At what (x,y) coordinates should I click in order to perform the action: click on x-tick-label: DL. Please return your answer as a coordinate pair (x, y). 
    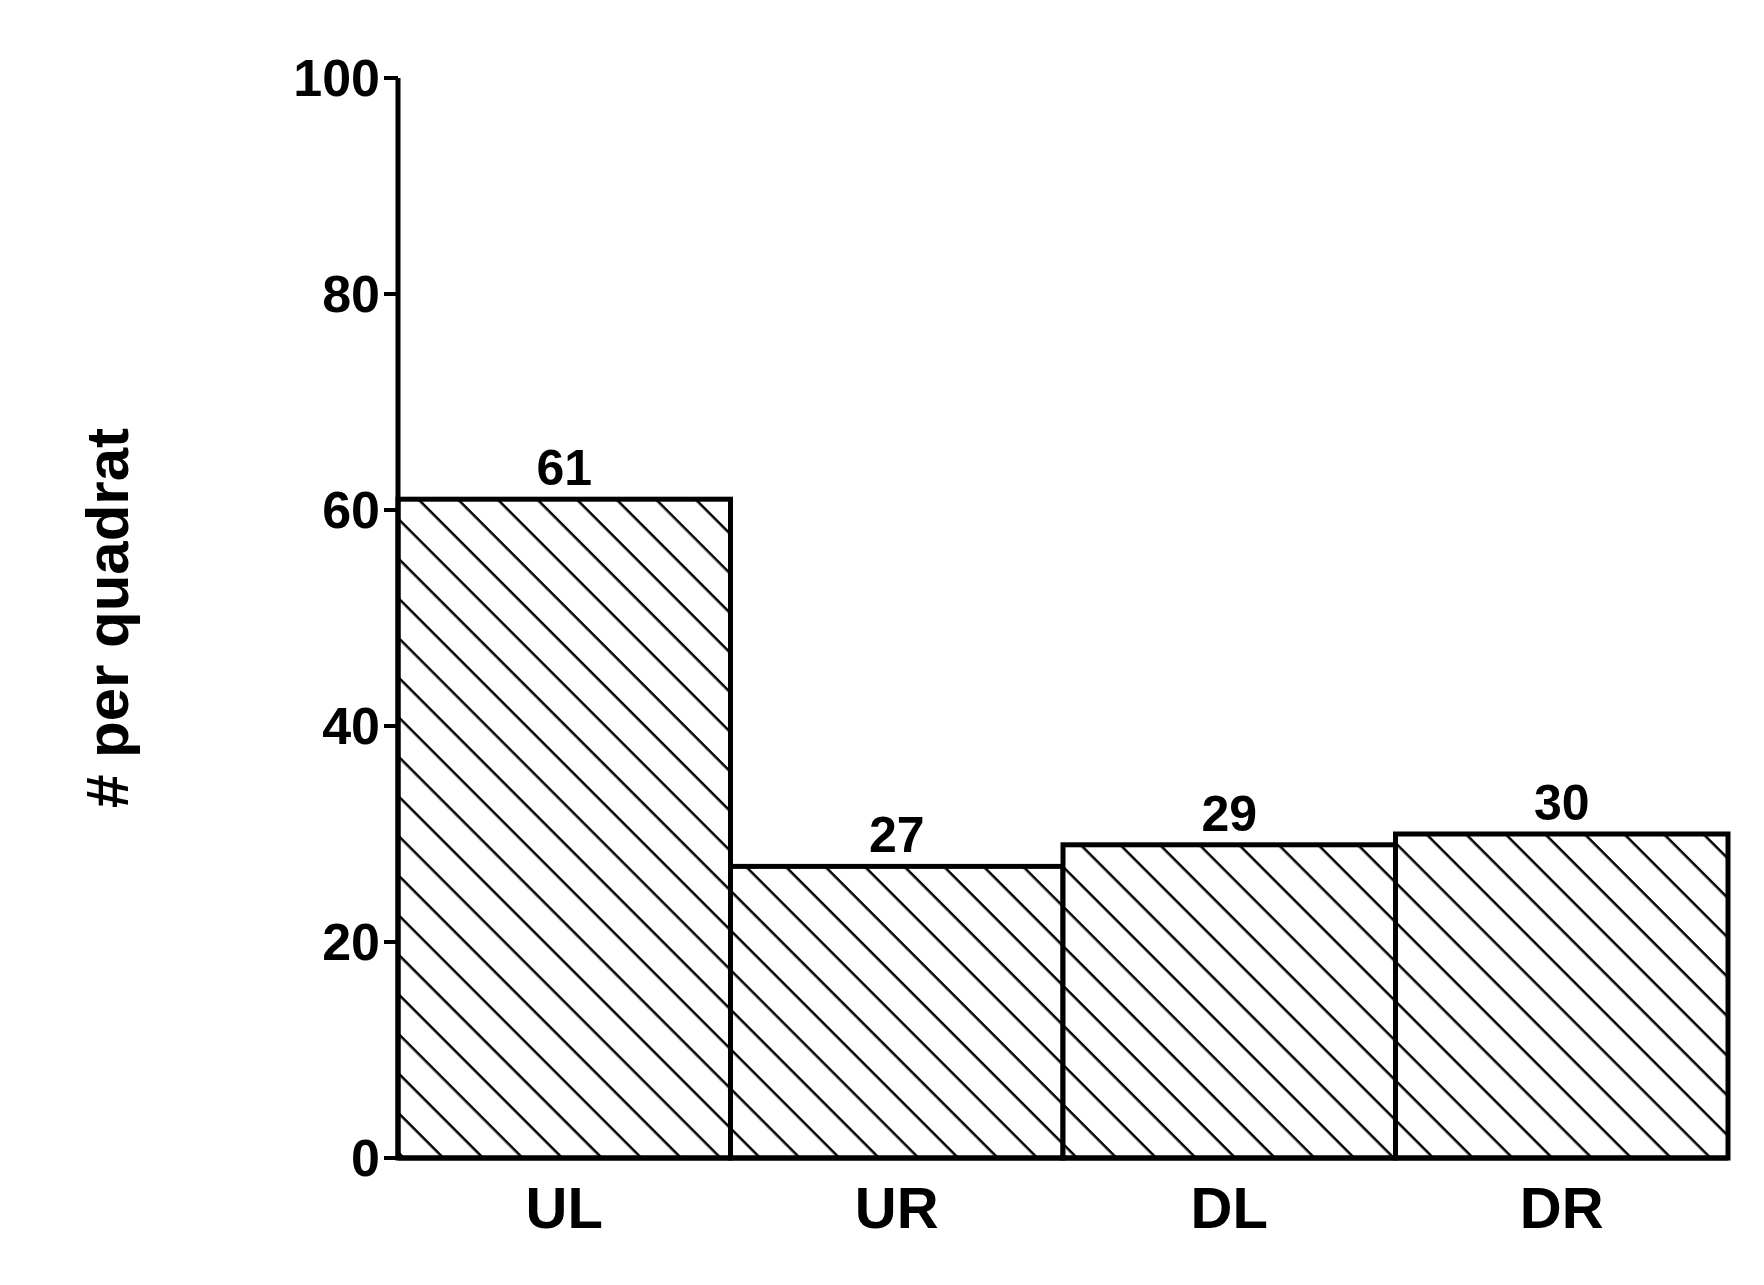
    Looking at the image, I should click on (1229, 1207).